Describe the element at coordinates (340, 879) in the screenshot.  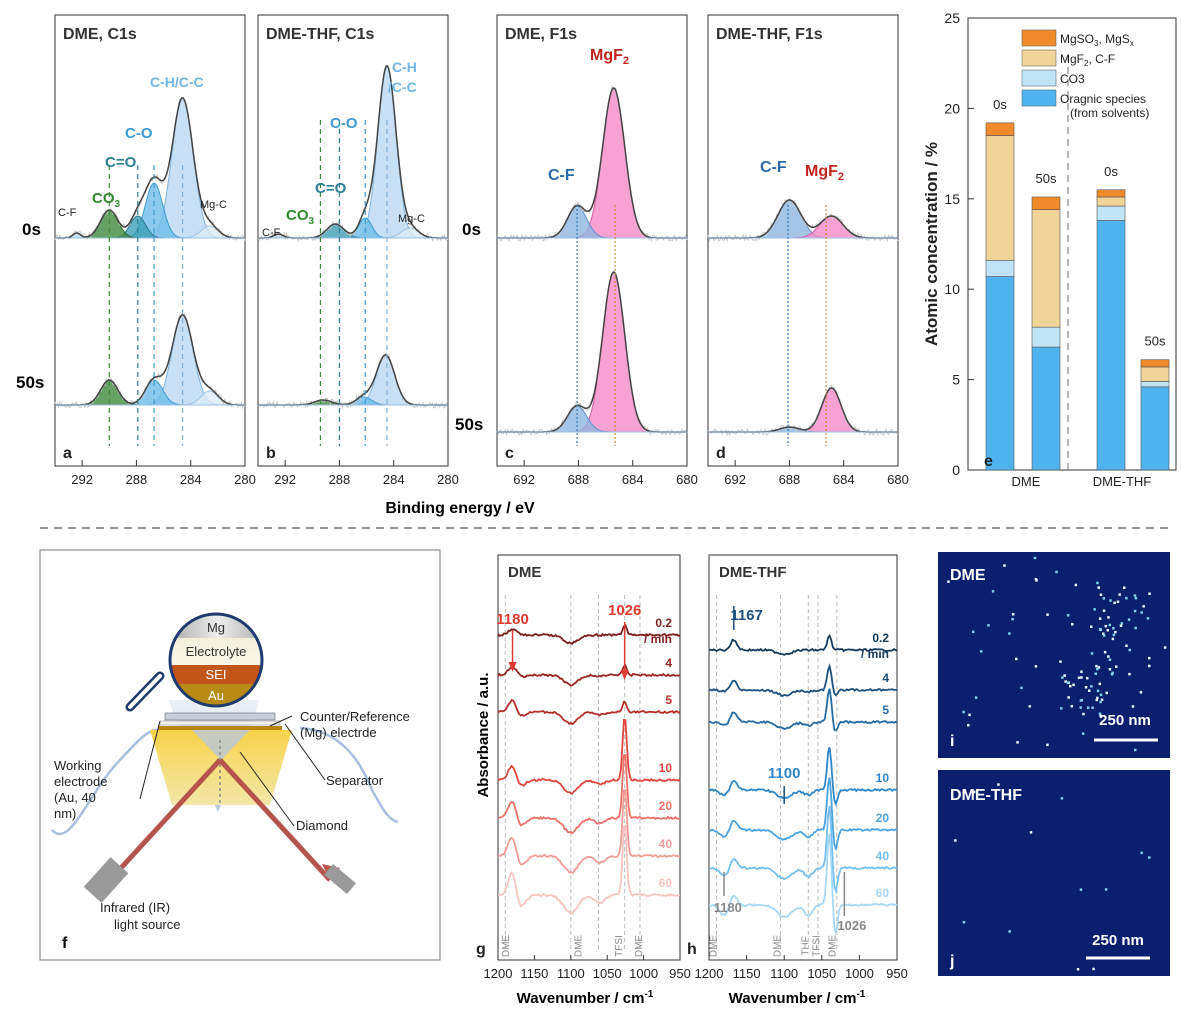
I see `ir-detector` at that location.